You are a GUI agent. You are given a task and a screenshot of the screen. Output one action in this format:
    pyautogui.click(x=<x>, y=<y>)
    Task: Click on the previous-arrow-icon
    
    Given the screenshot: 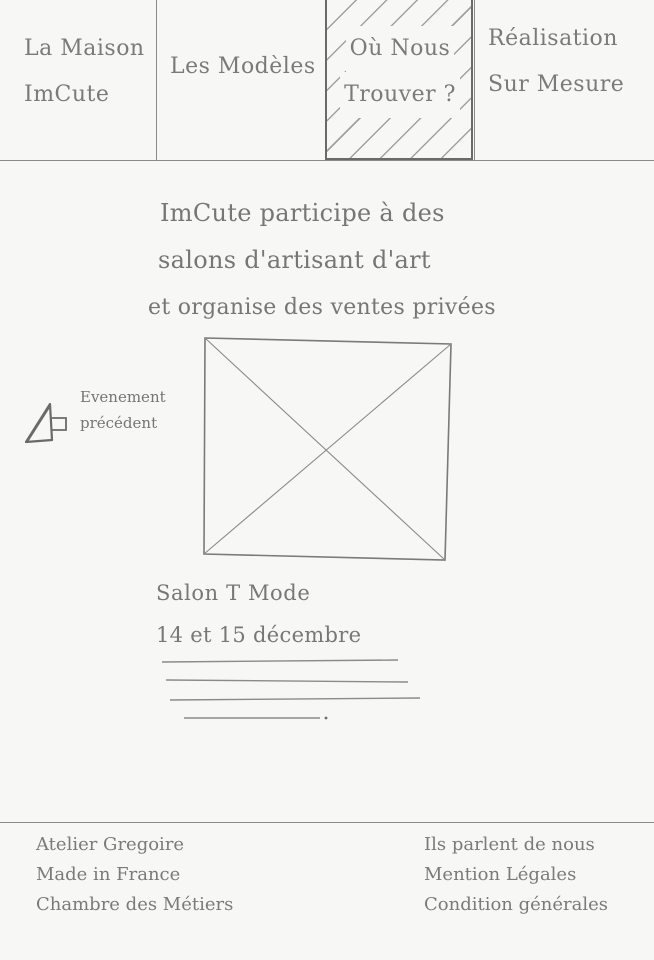 What is the action you would take?
    pyautogui.click(x=45, y=423)
    